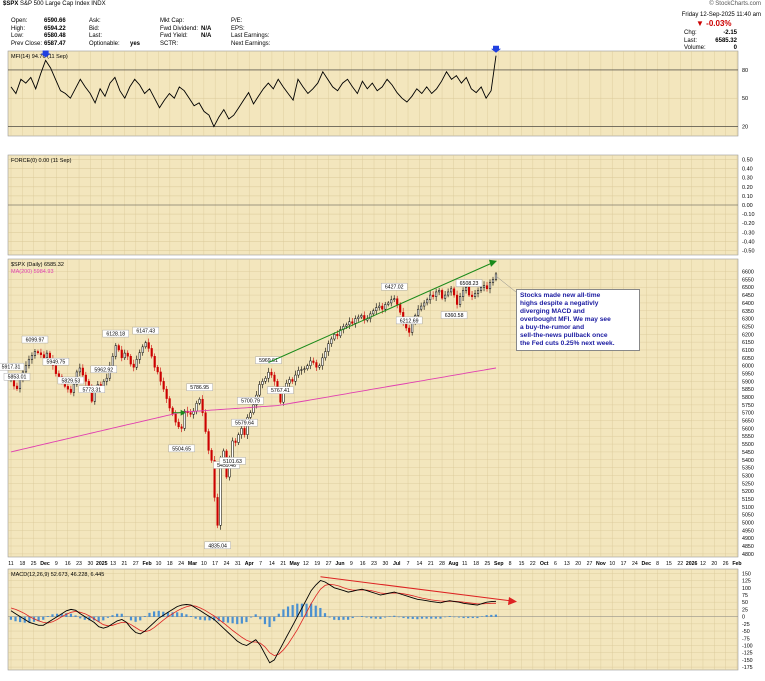 This screenshot has width=765, height=681. What do you see at coordinates (700, 23) in the screenshot?
I see `down-arrow-icon: ▼` at bounding box center [700, 23].